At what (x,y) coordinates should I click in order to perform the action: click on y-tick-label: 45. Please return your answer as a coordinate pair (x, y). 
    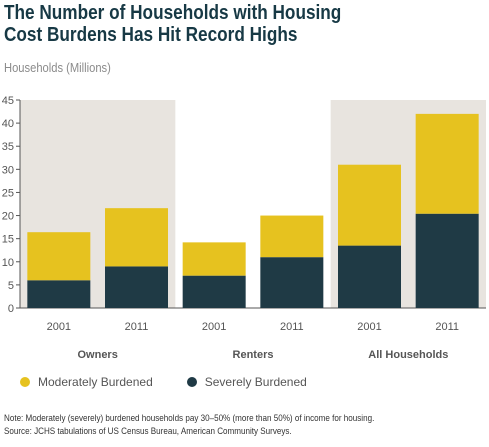
    Looking at the image, I should click on (8, 101).